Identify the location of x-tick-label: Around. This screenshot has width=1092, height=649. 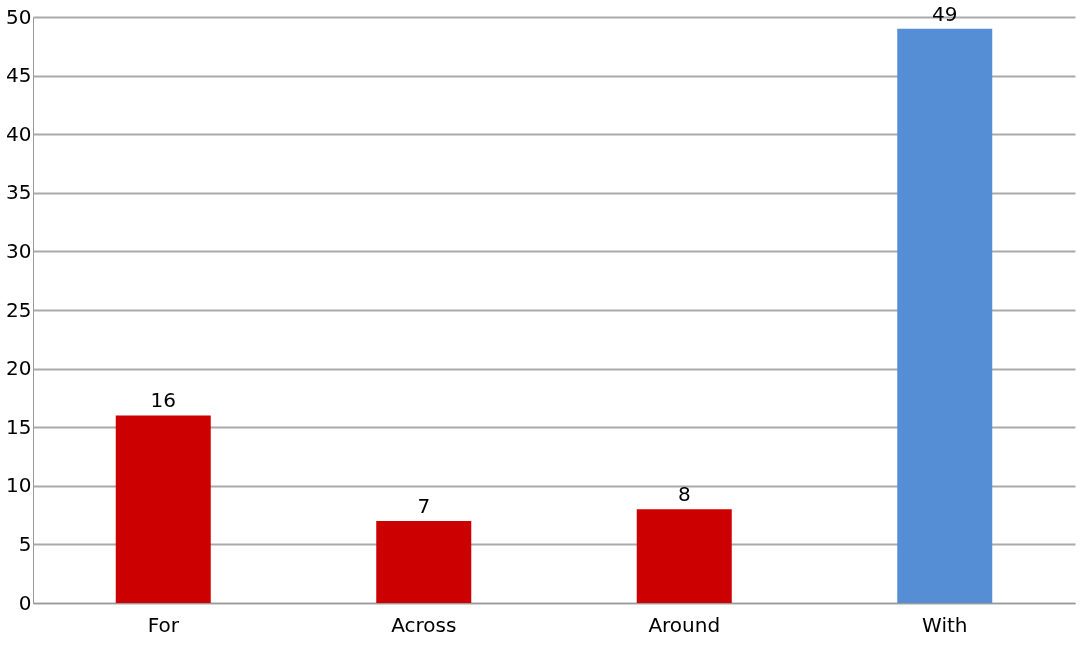
(684, 624).